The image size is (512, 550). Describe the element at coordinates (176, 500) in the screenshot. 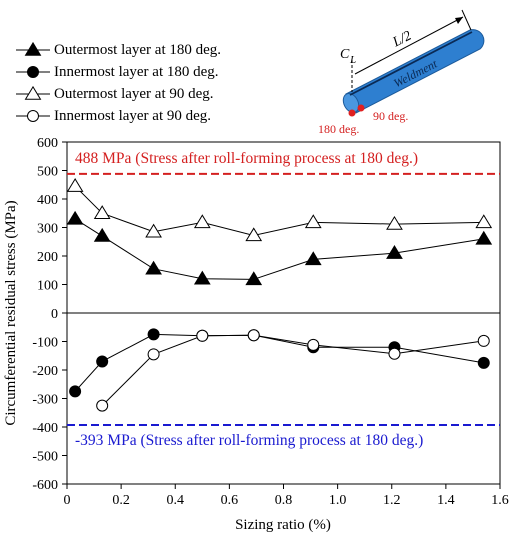

I see `x-tick-label: 0.4` at that location.